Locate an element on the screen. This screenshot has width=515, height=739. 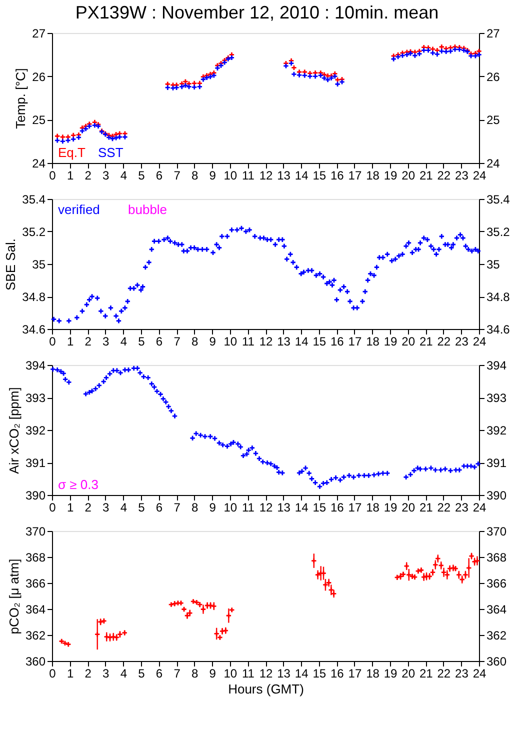
y-axis-title: SBE Sal. is located at coordinates (10, 264).